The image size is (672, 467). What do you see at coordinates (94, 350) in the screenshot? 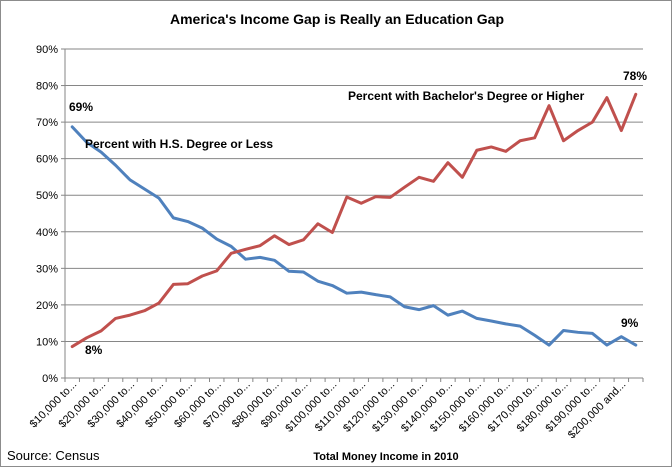
I see `annotation-bachelors-start: 8%` at bounding box center [94, 350].